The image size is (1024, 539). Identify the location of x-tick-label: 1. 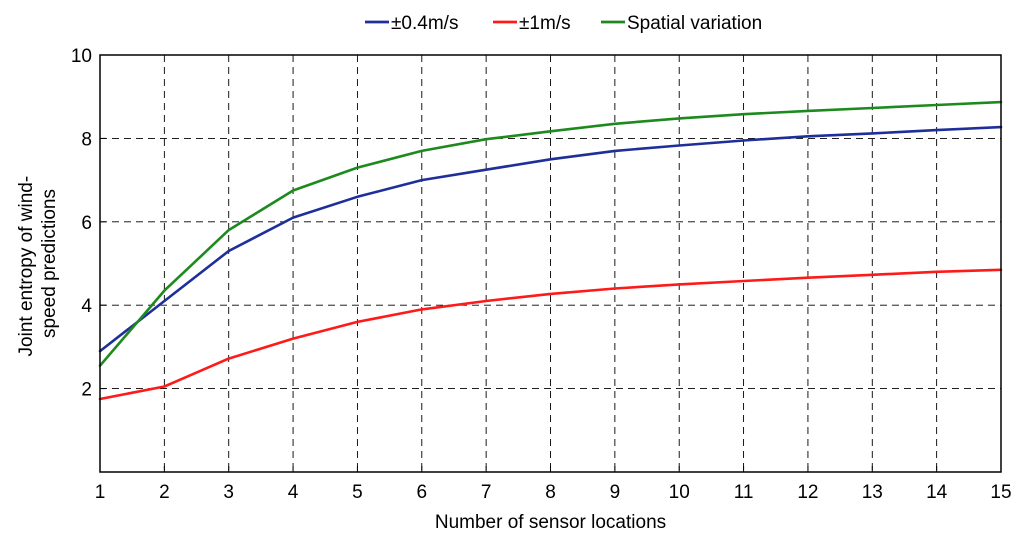
(100, 492).